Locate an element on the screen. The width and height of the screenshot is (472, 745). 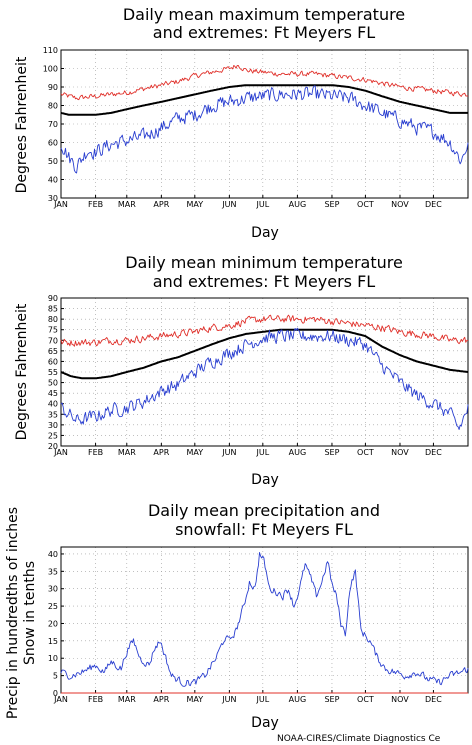
chart-title-line-1: Daily mean precipitation and is located at coordinates (264, 510).